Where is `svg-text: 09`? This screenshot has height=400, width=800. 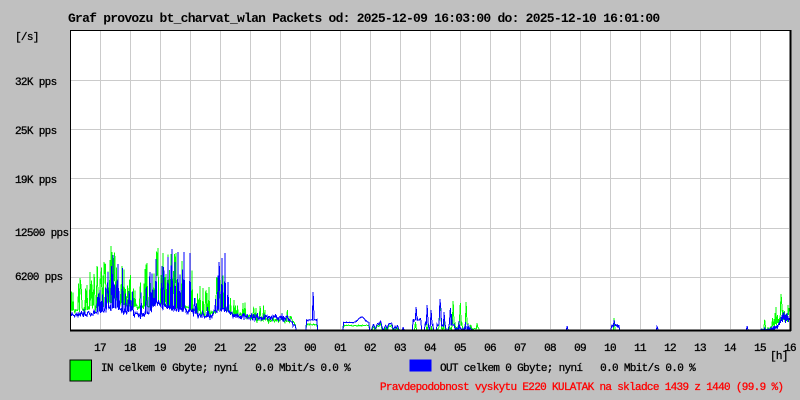
svg-text: 09 is located at coordinates (580, 349).